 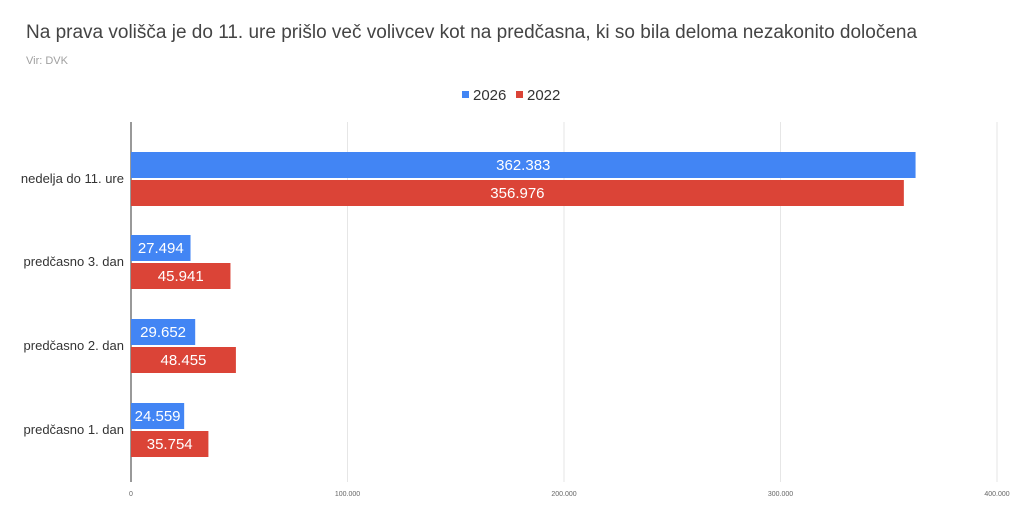 I want to click on bar-value-label: 45.941, so click(x=181, y=276).